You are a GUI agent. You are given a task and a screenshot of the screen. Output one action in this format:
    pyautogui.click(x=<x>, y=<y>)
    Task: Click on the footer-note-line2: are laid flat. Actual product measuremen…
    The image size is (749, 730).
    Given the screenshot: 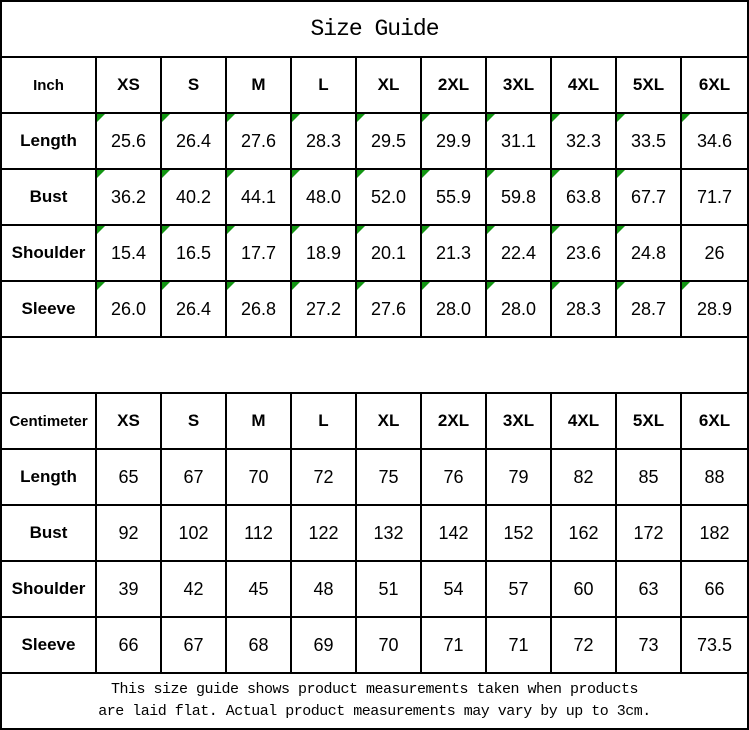 What is the action you would take?
    pyautogui.click(x=374, y=711)
    